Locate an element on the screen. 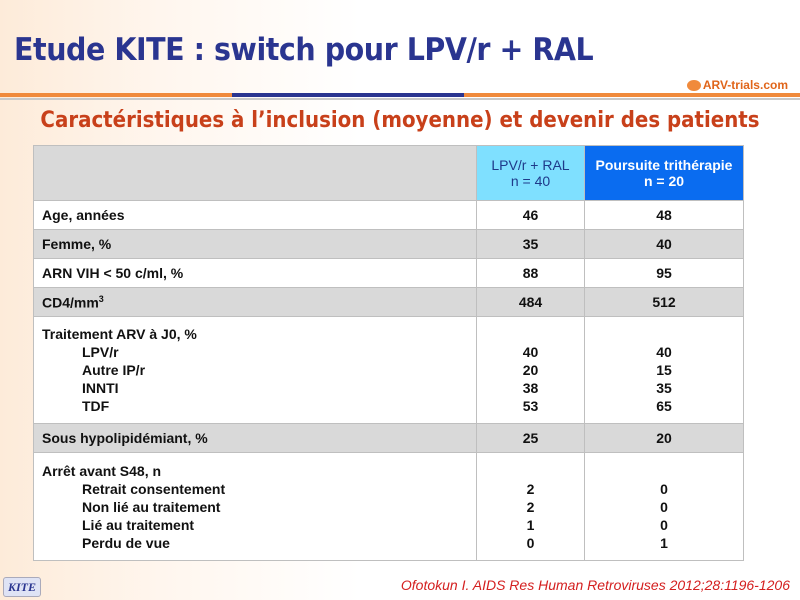 The width and height of the screenshot is (800, 600). table-row: Femme, % 35 40 is located at coordinates (388, 244).